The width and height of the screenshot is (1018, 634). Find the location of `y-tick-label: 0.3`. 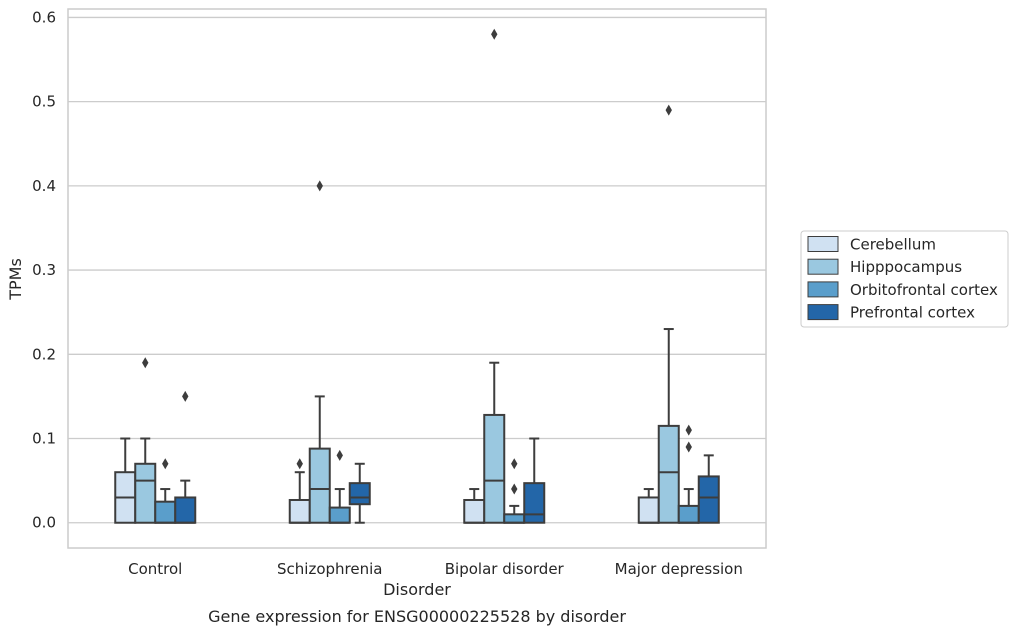

y-tick-label: 0.3 is located at coordinates (44, 270).